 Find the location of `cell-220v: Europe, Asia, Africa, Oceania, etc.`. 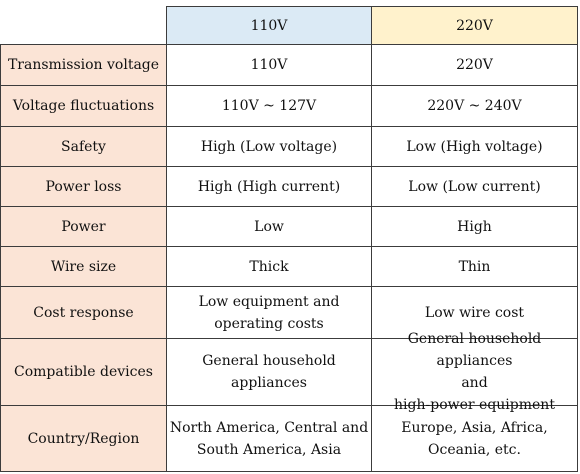

cell-220v: Europe, Asia, Africa, Oceania, etc. is located at coordinates (475, 439).